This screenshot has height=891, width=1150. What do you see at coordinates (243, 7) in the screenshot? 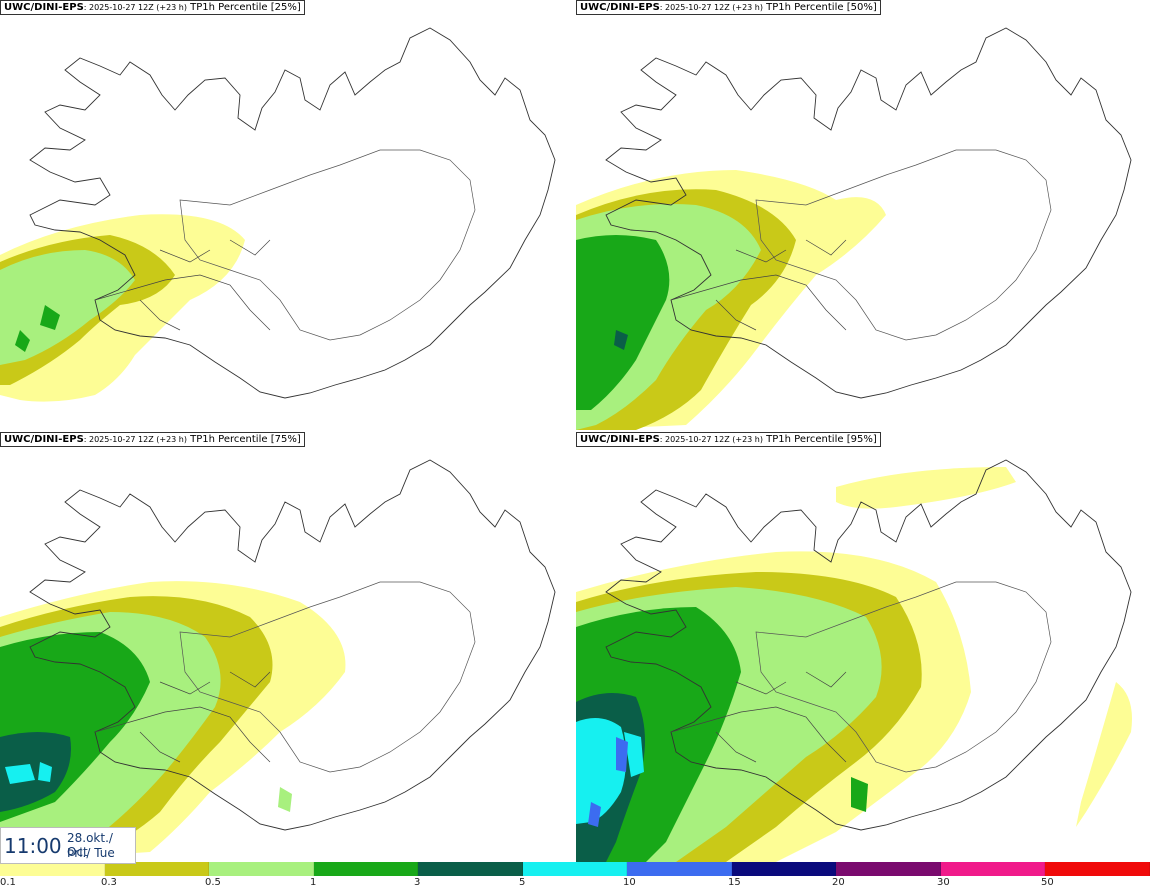
I see `percentile-desc: TP1h Percentile [25%]` at bounding box center [243, 7].